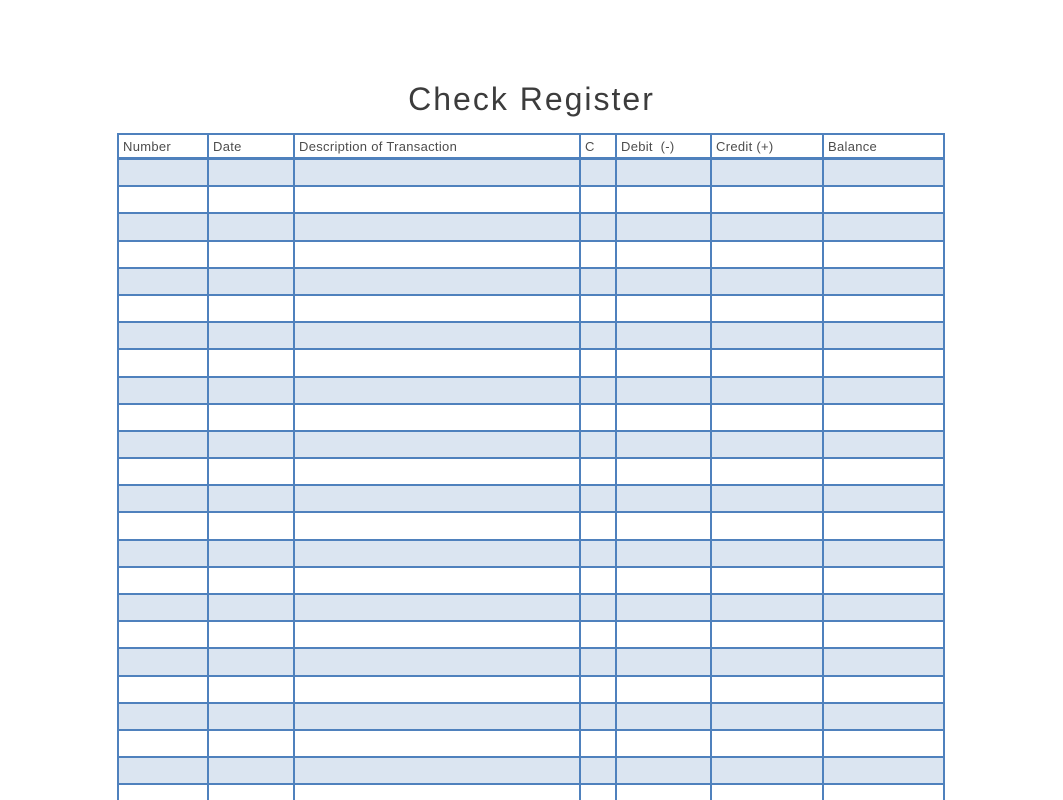  Describe the element at coordinates (163, 146) in the screenshot. I see `column-header-number: Number` at that location.